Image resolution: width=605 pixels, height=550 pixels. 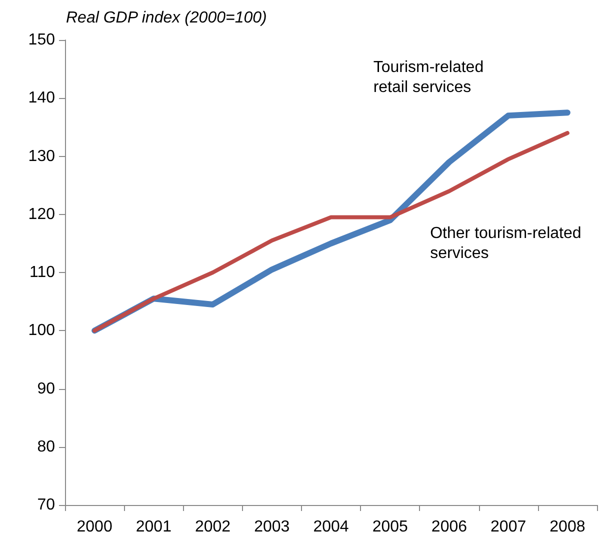 What do you see at coordinates (42, 156) in the screenshot?
I see `y-tick-label: 130` at bounding box center [42, 156].